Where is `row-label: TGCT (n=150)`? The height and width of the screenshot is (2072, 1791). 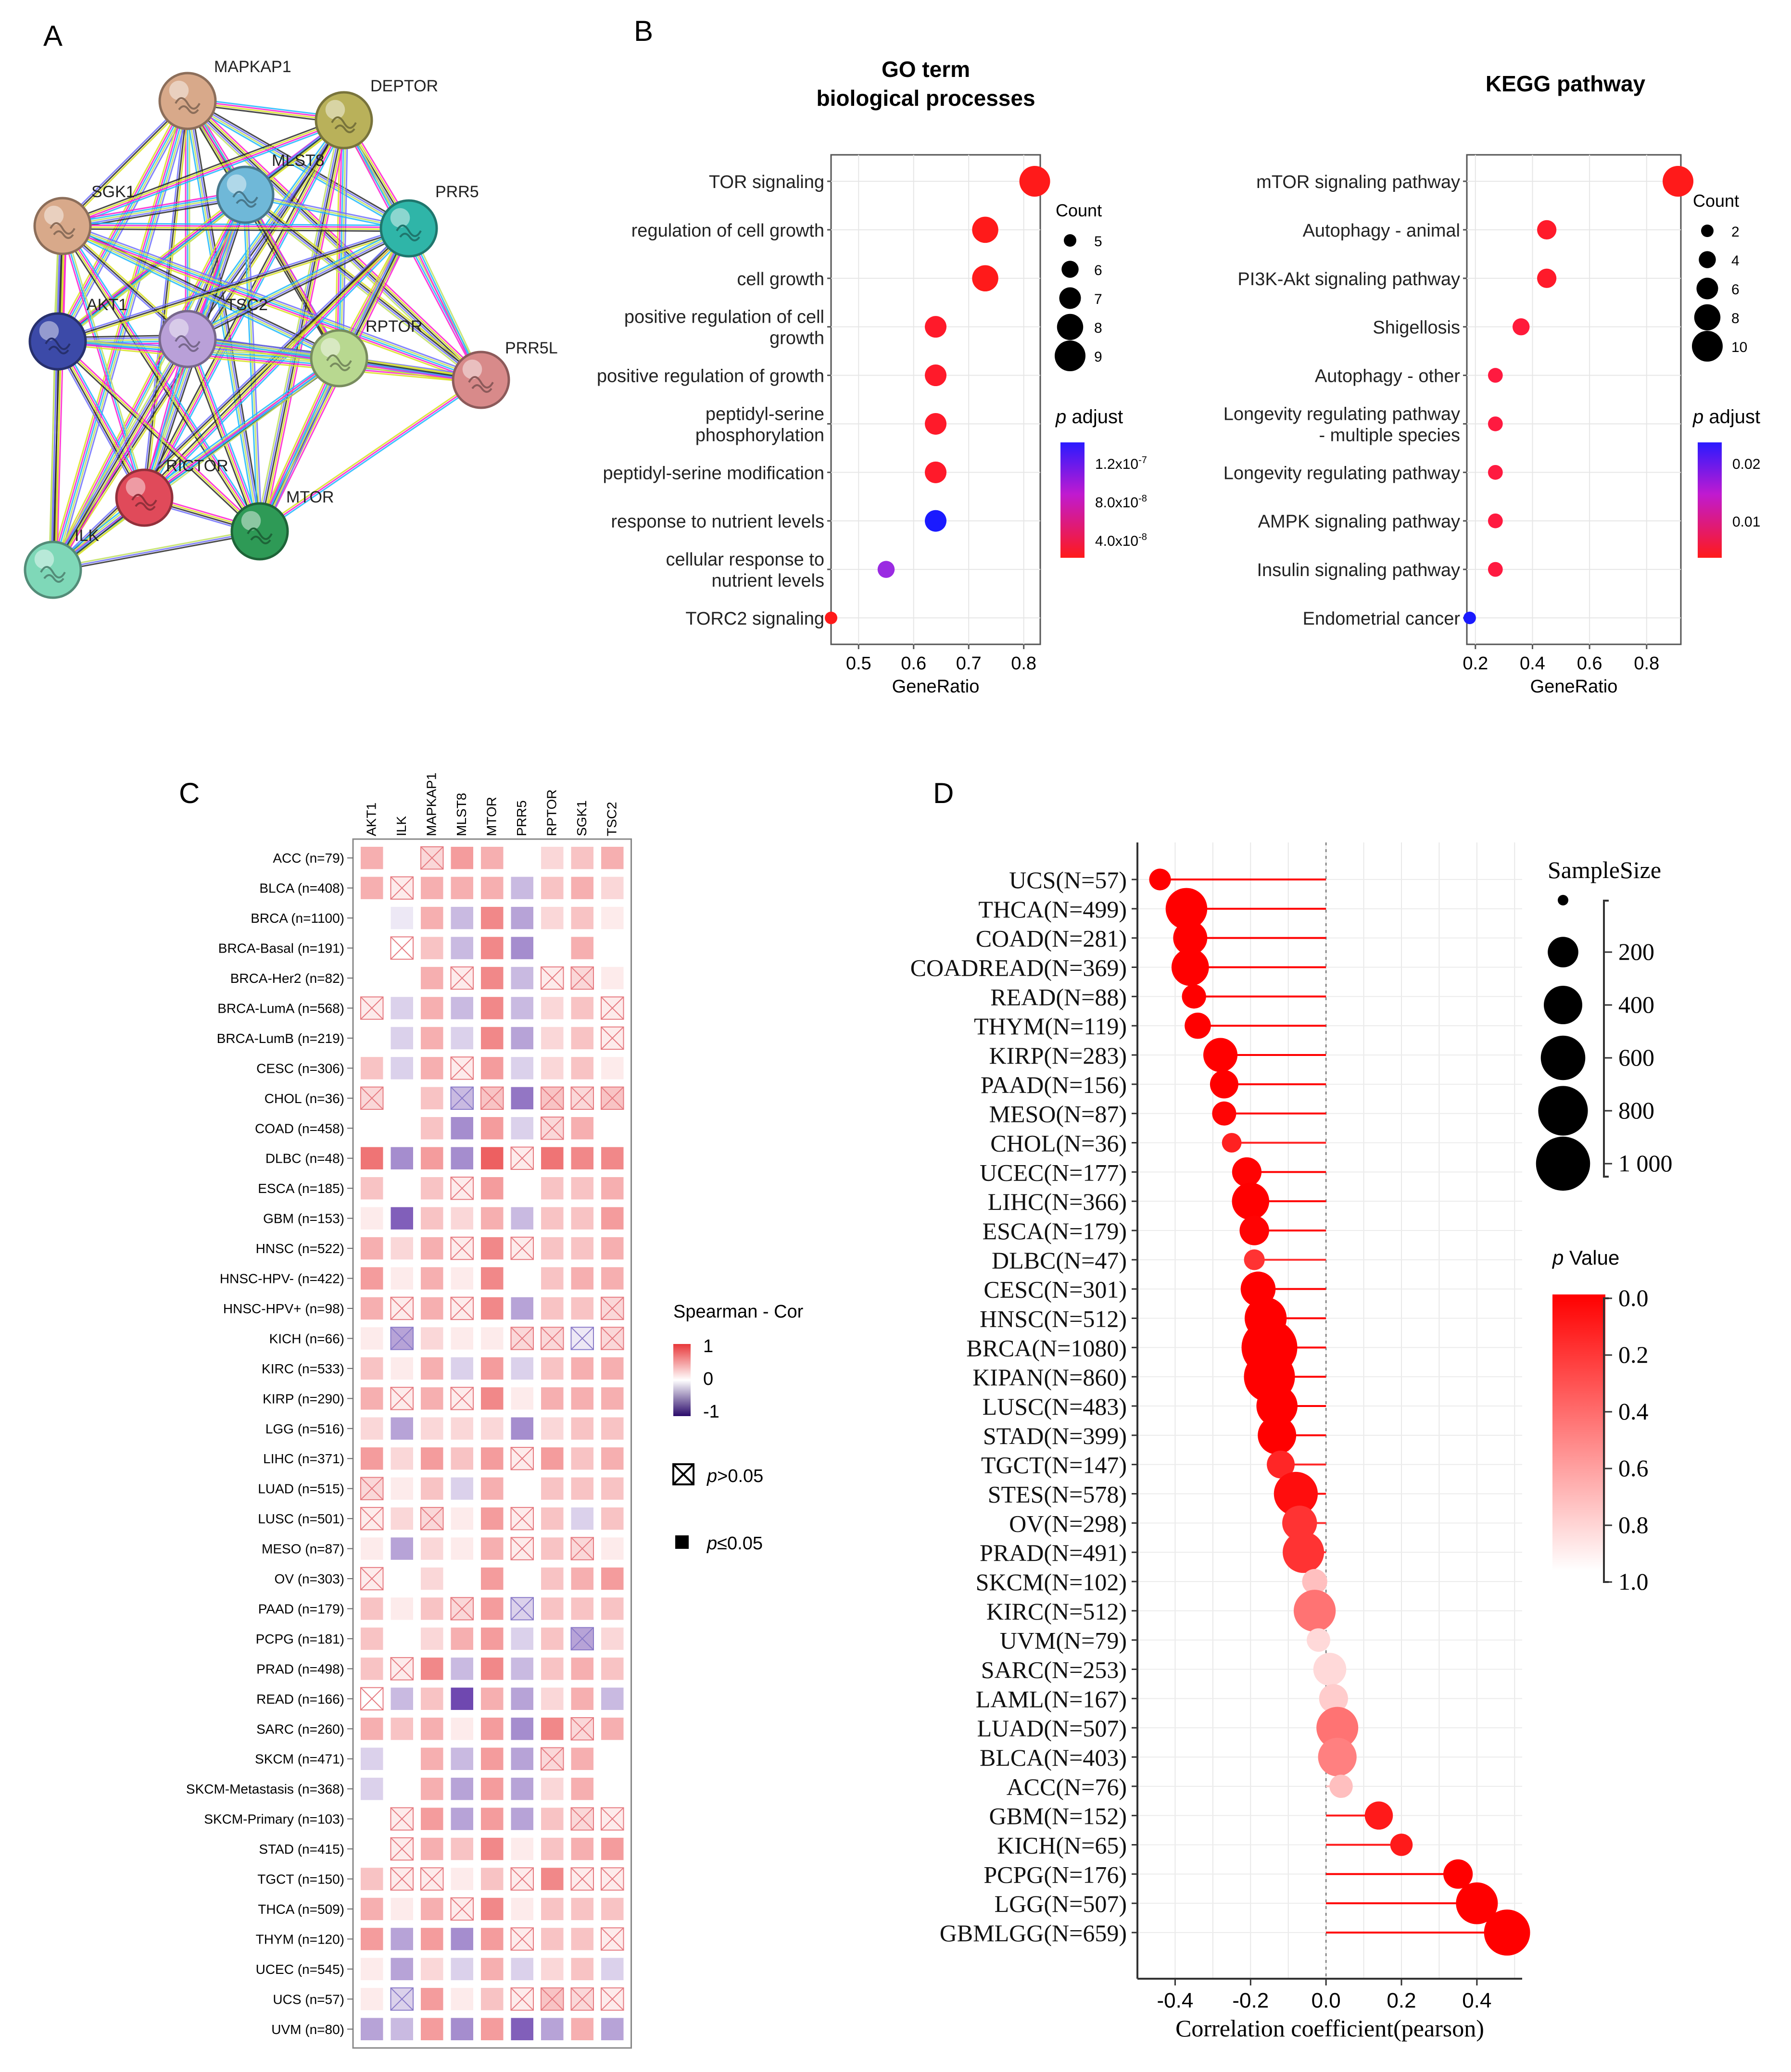 row-label: TGCT (n=150) is located at coordinates (300, 1879).